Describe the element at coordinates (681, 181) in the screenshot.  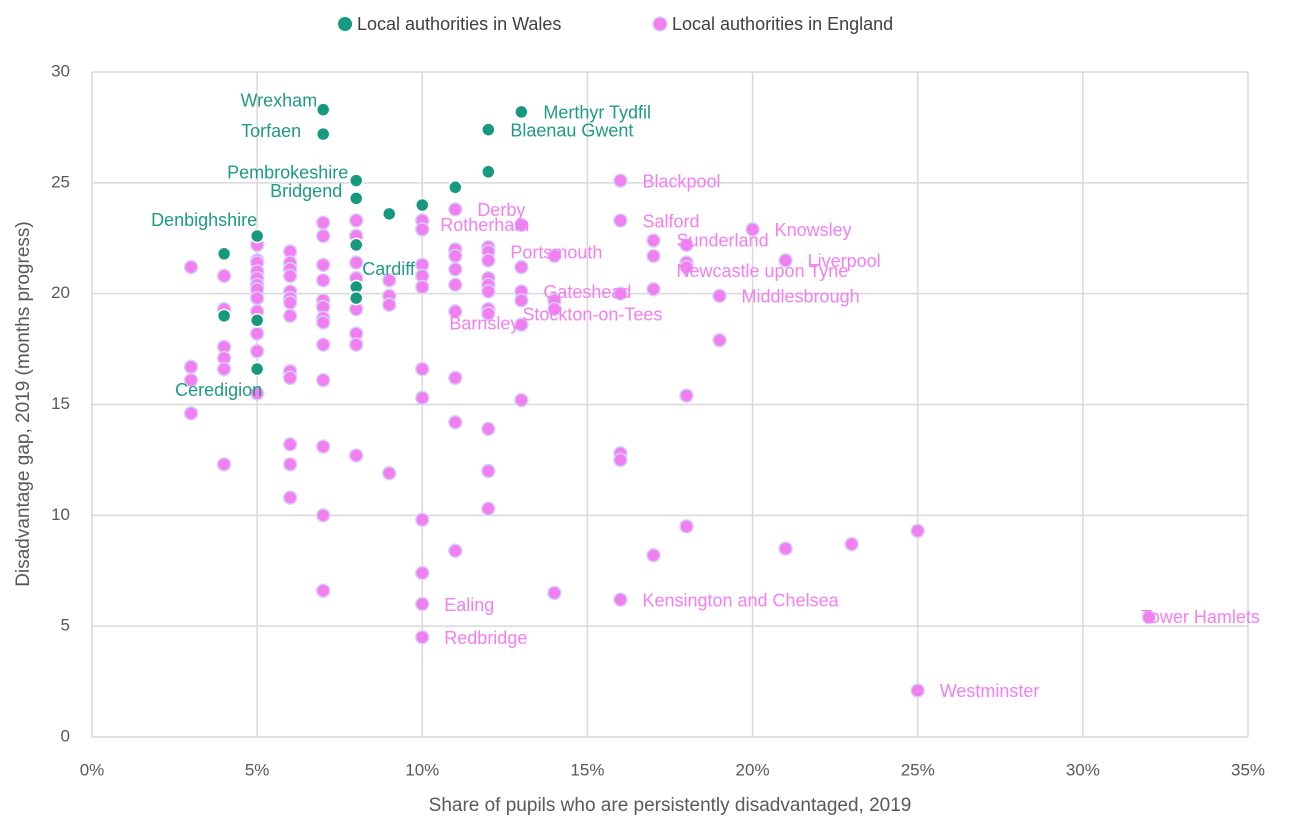
I see `point-label: Blackpool` at that location.